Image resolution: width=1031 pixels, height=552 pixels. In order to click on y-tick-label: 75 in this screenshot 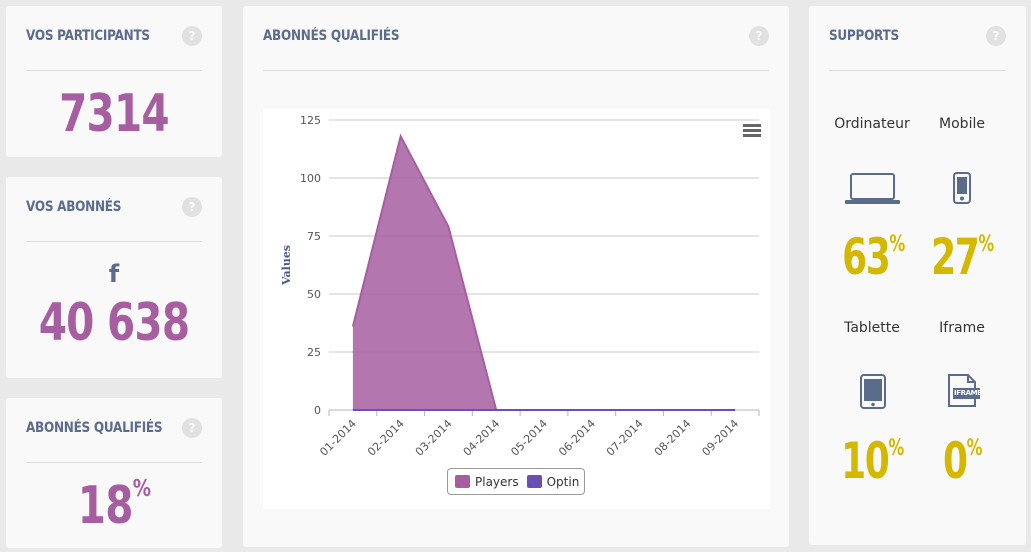, I will do `click(314, 236)`.